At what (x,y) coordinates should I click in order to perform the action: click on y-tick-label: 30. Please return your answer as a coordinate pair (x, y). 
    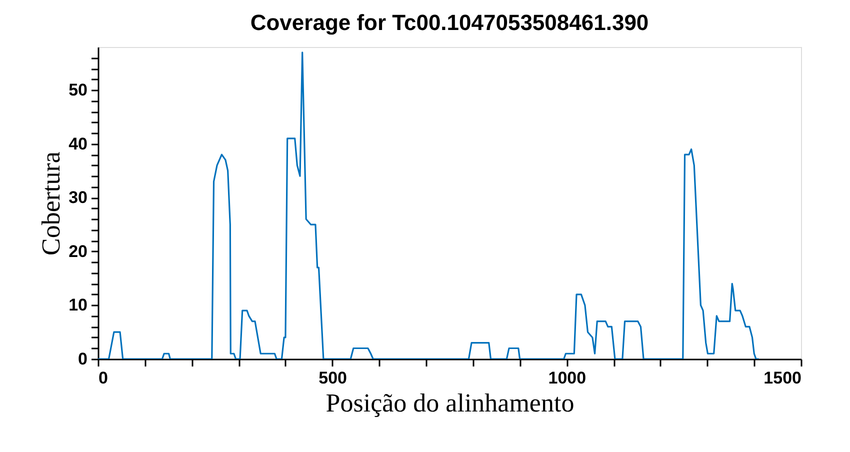
    Looking at the image, I should click on (78, 198).